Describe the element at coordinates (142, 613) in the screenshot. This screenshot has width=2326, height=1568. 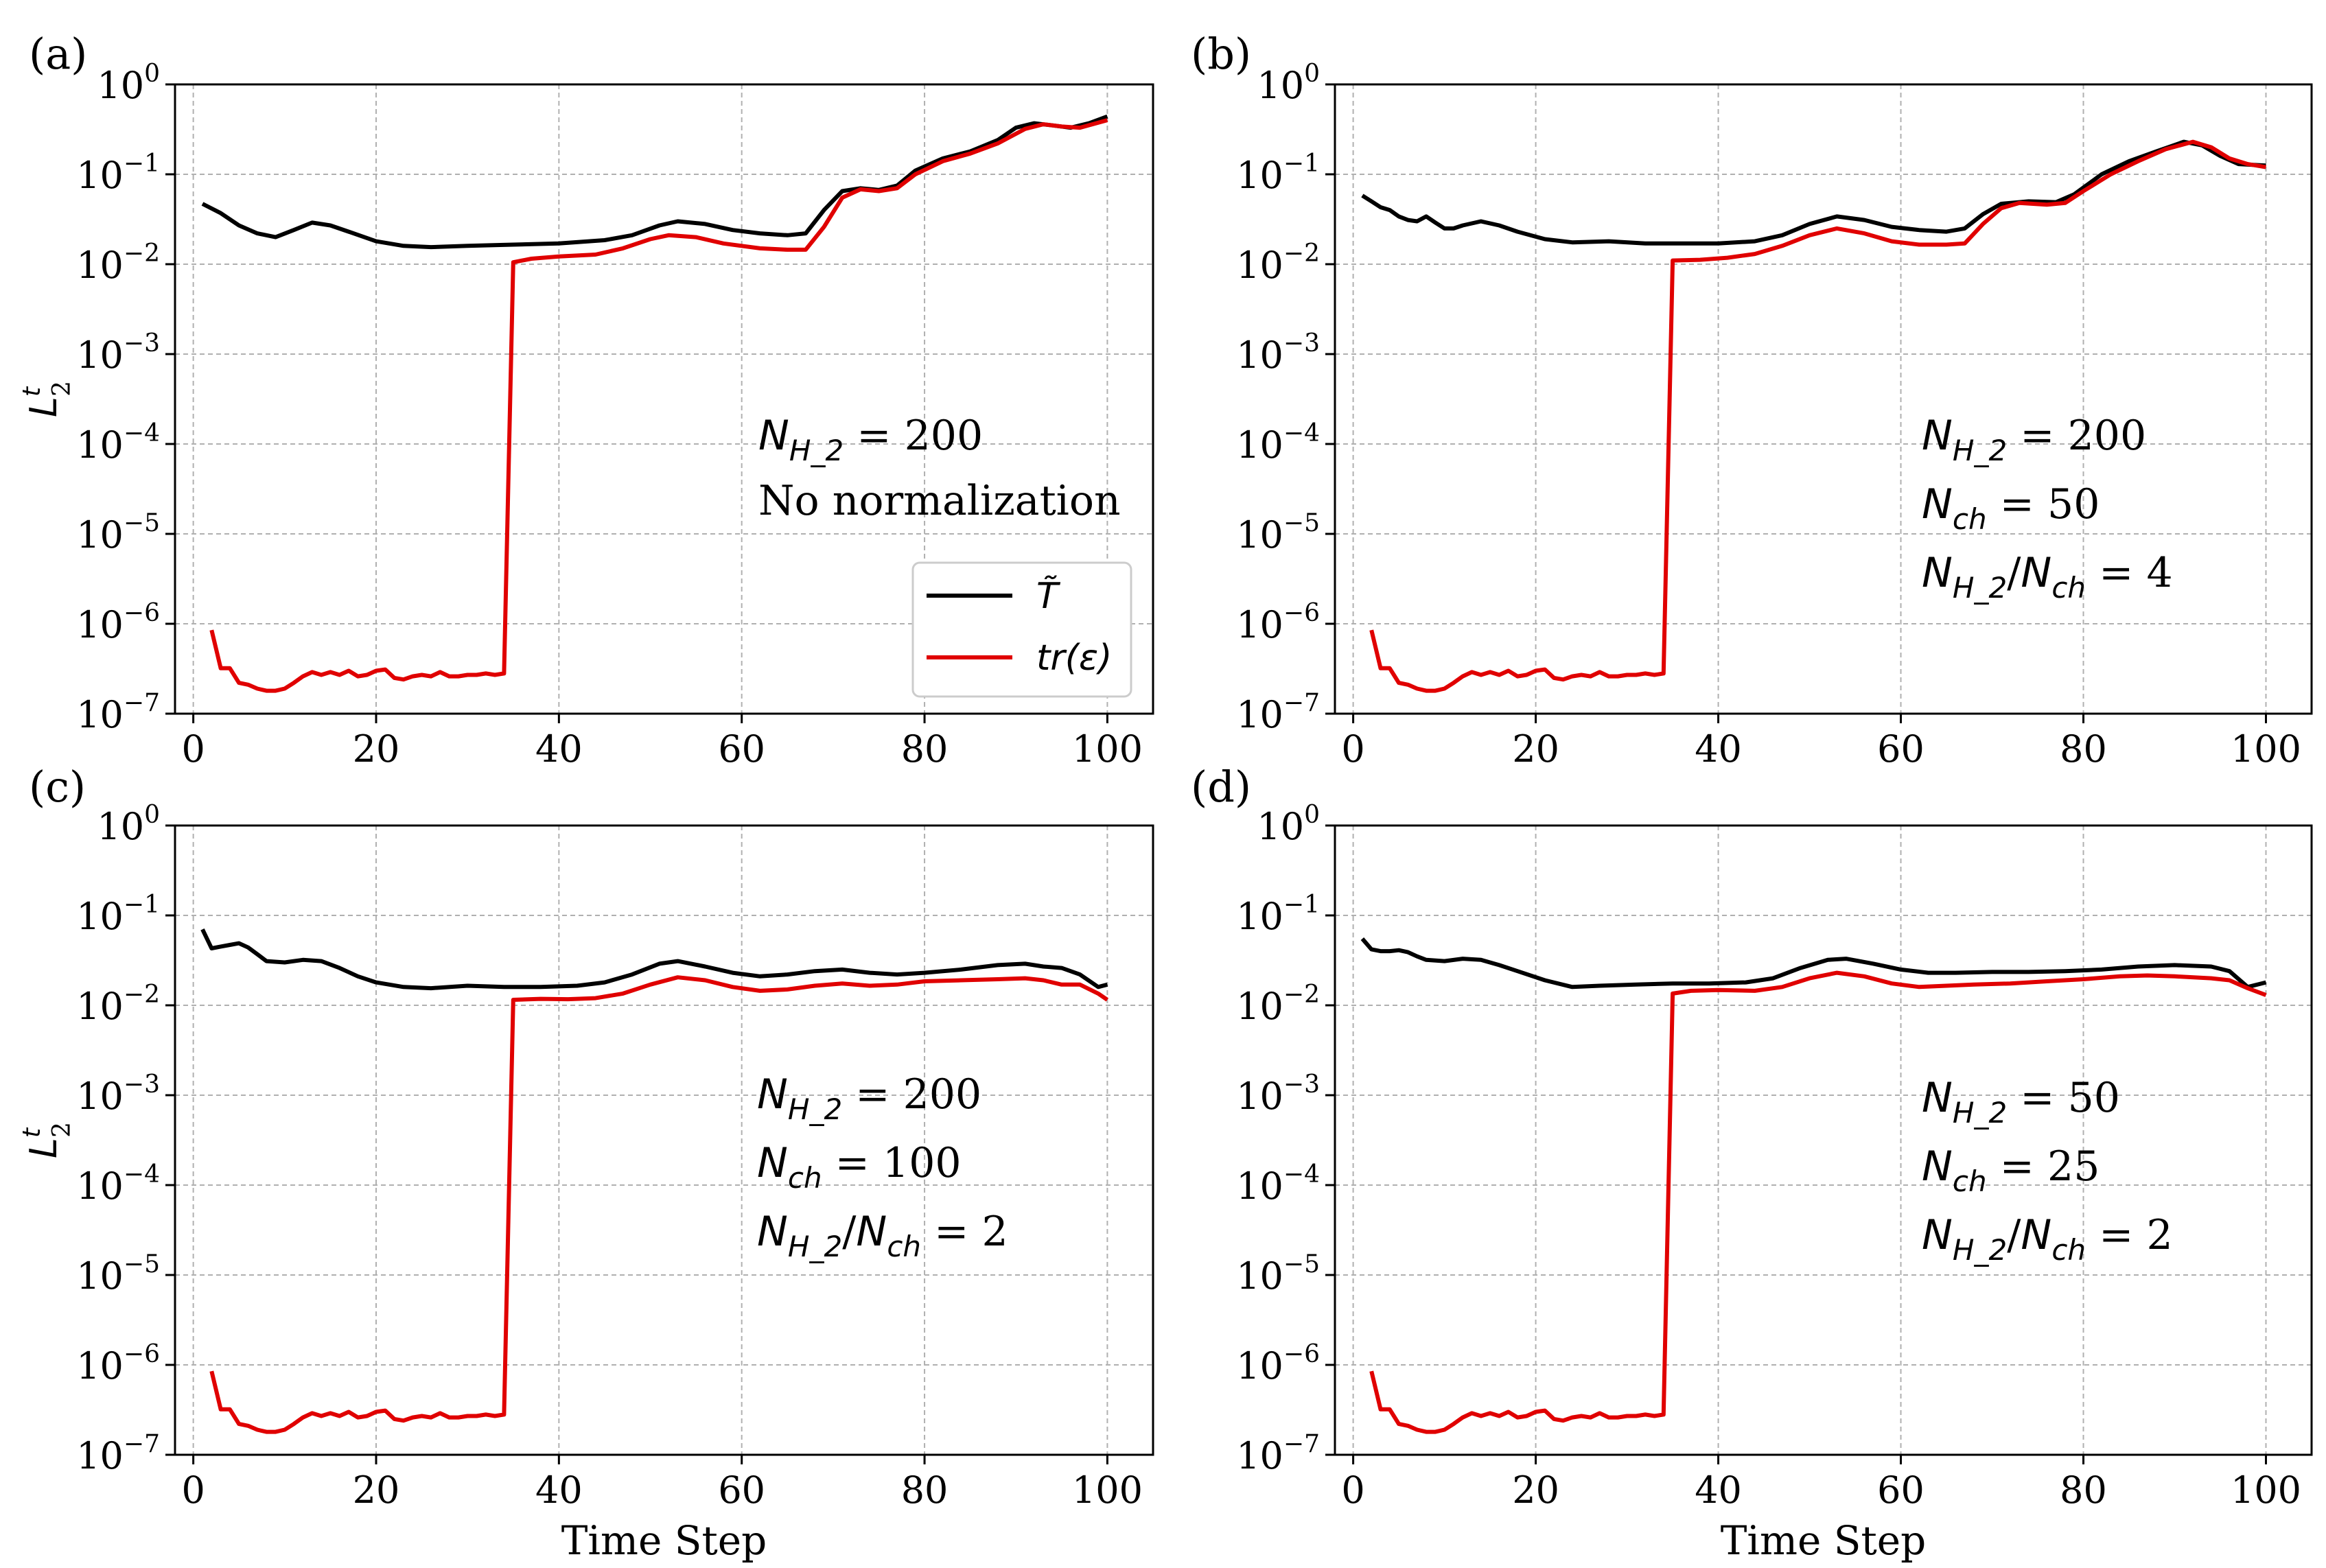
I see `y-tick-exponent: −6` at that location.